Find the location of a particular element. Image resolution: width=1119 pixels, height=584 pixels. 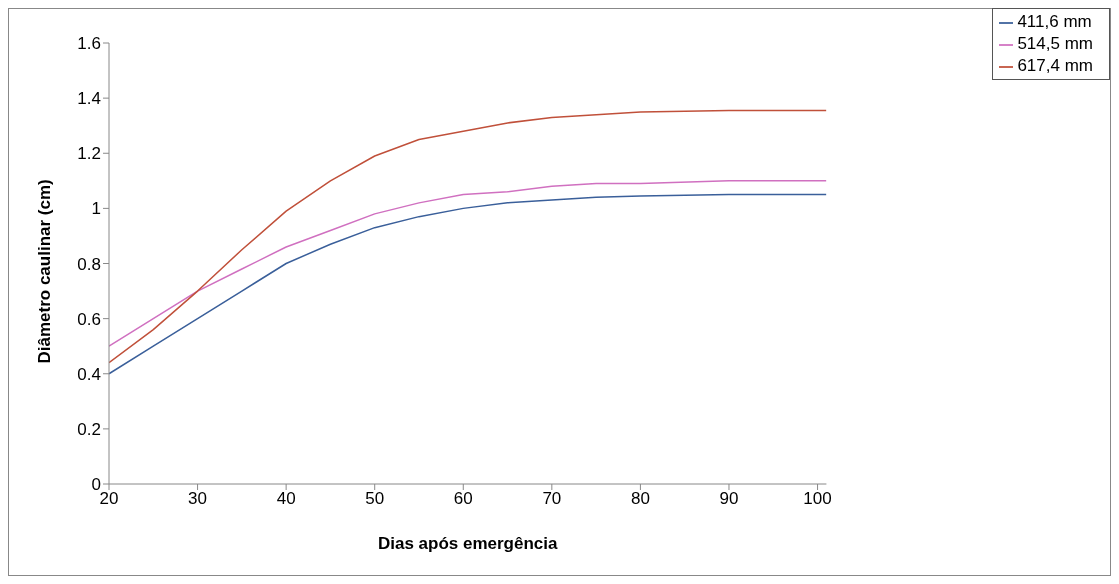

x-tick-label: 60 is located at coordinates (463, 499).